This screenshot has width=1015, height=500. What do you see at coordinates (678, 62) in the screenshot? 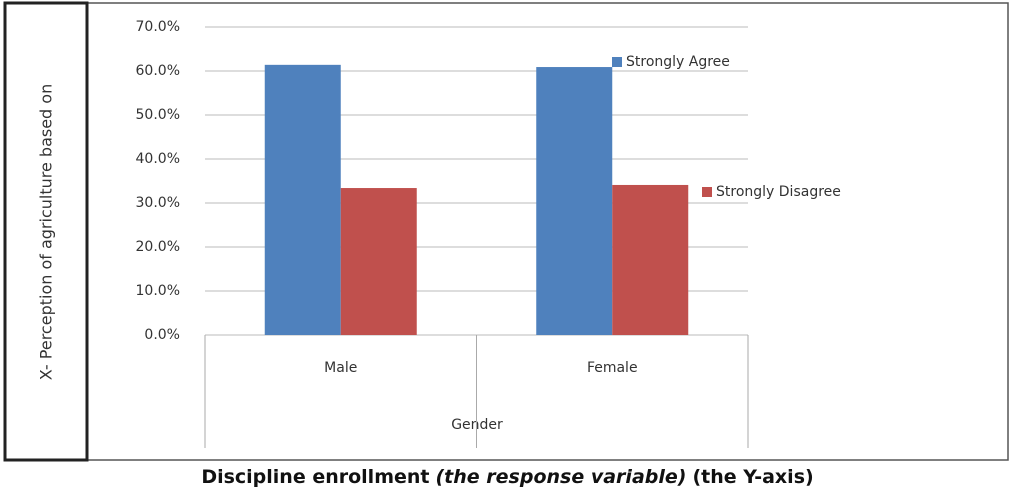
I see `legend-label: Strongly Agree` at bounding box center [678, 62].